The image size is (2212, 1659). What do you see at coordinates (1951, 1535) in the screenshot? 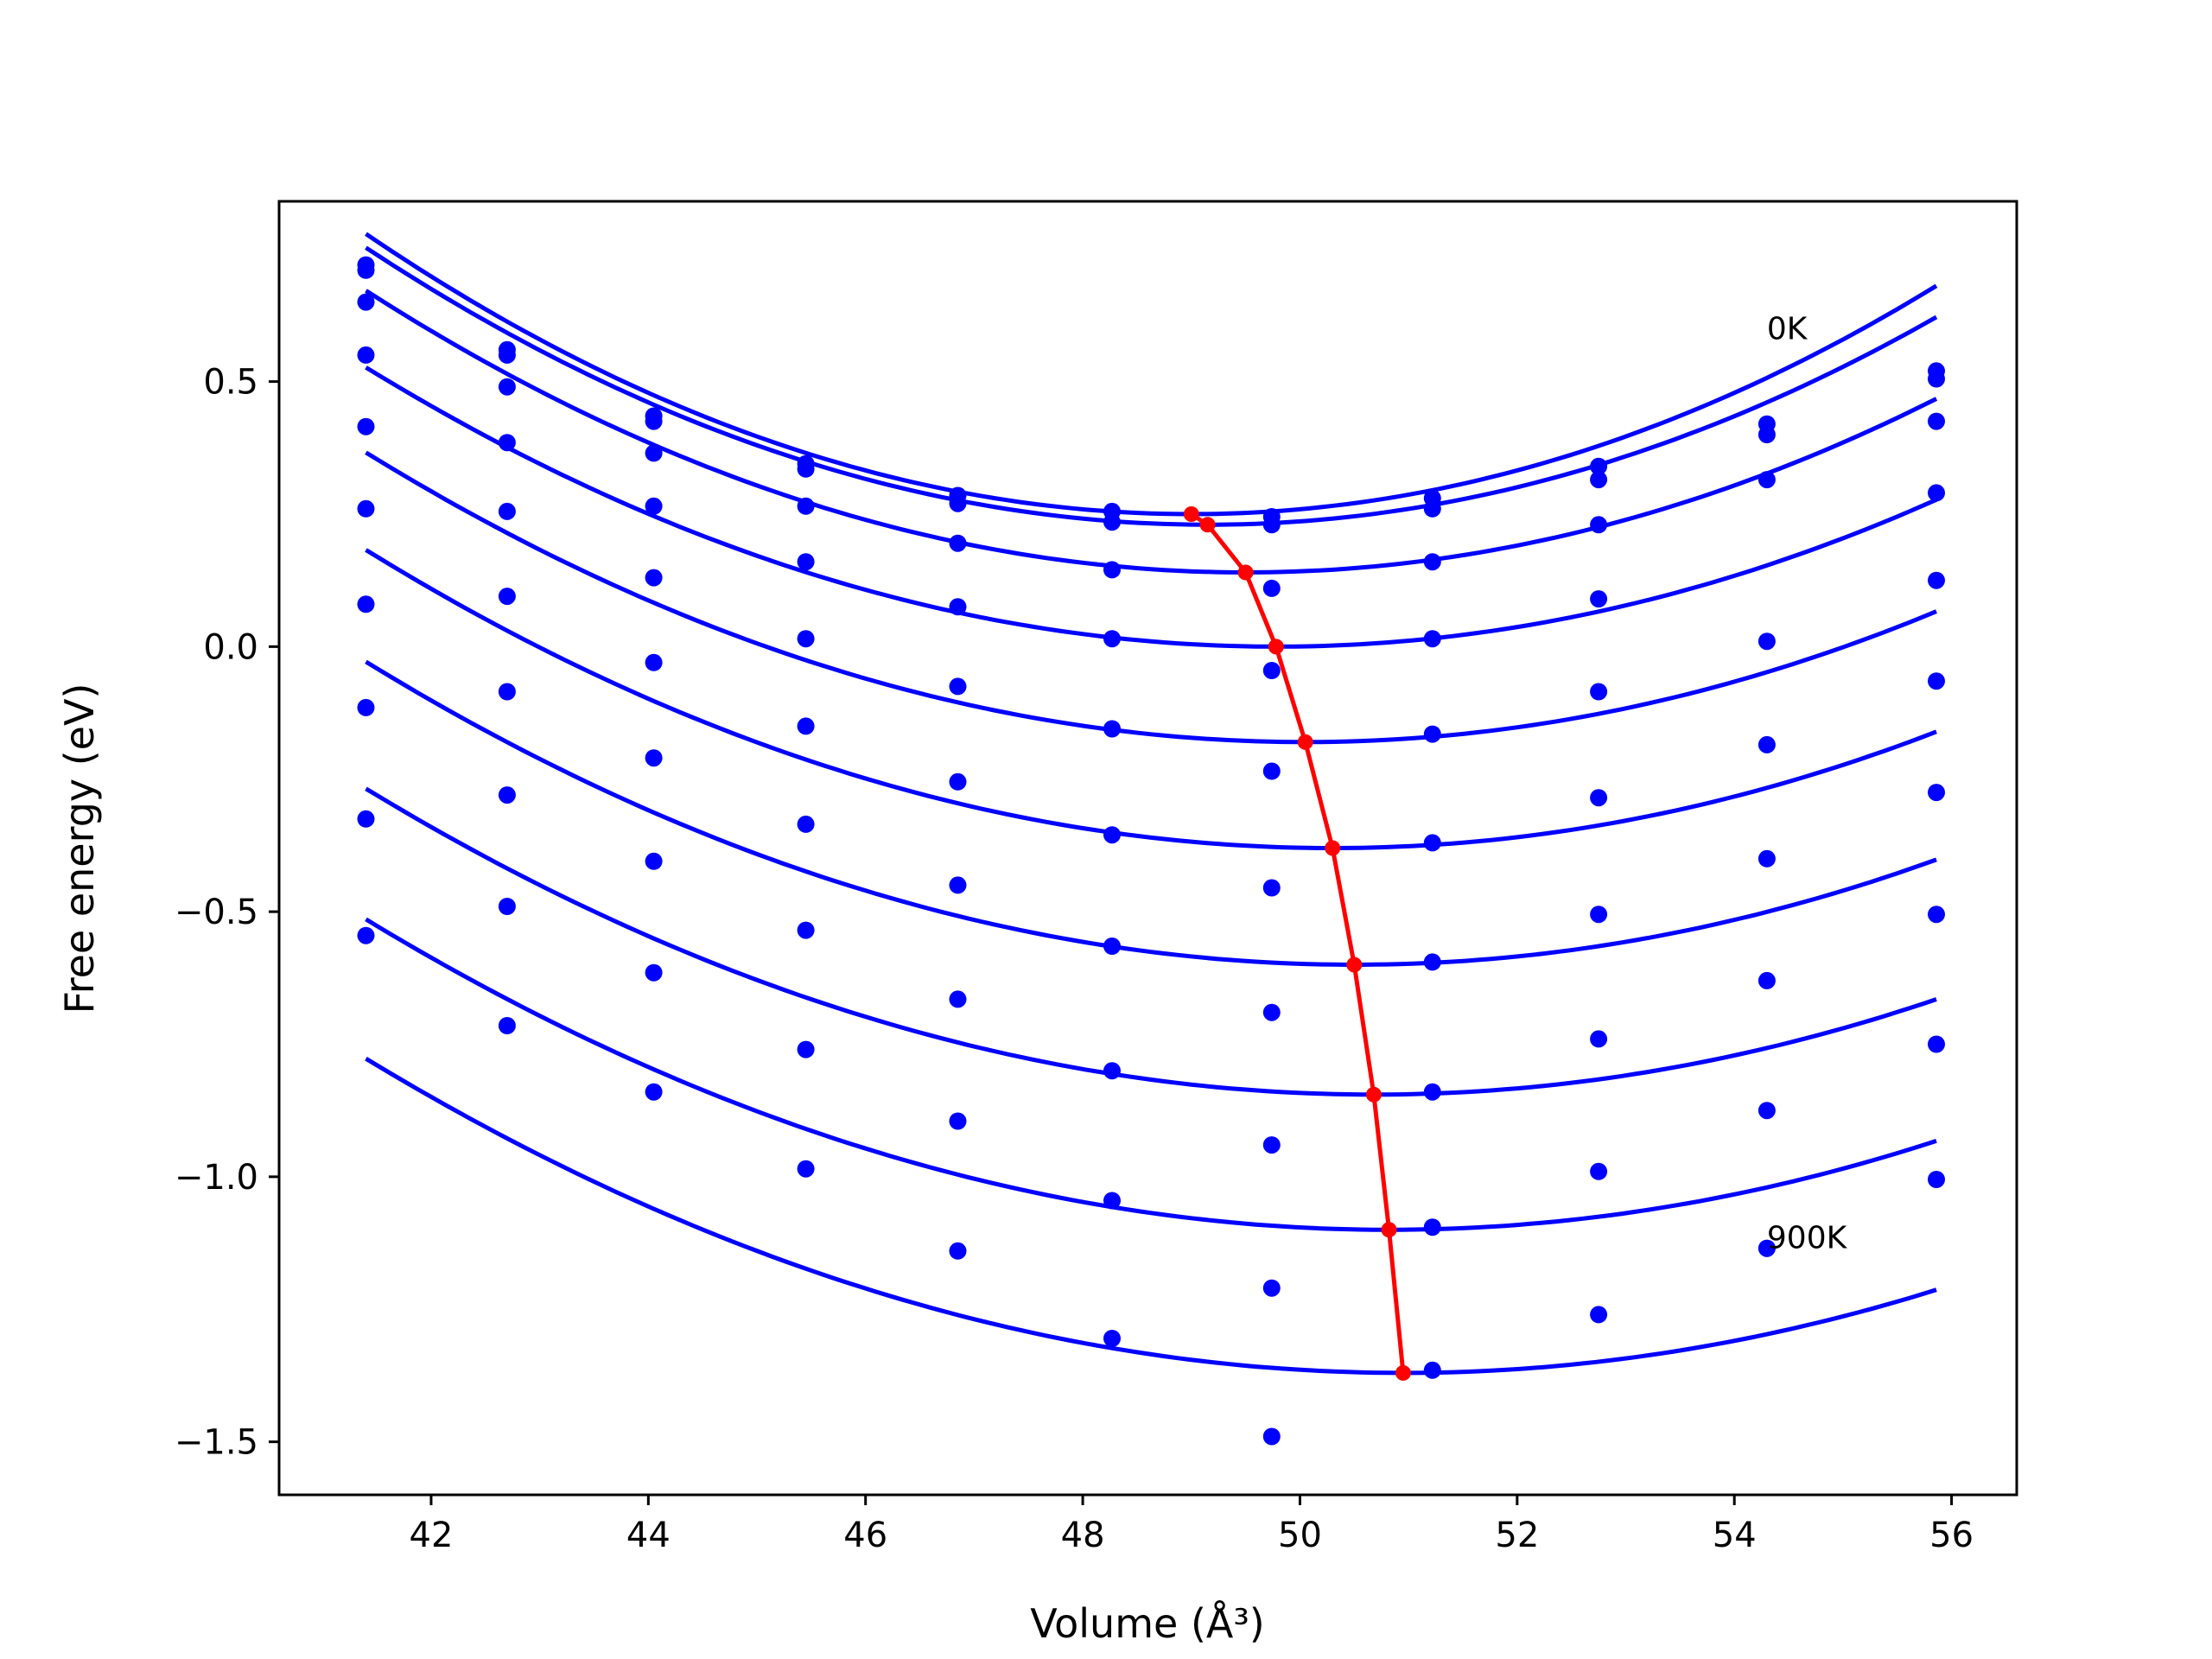
I see `x-tick-label-7: 56` at bounding box center [1951, 1535].